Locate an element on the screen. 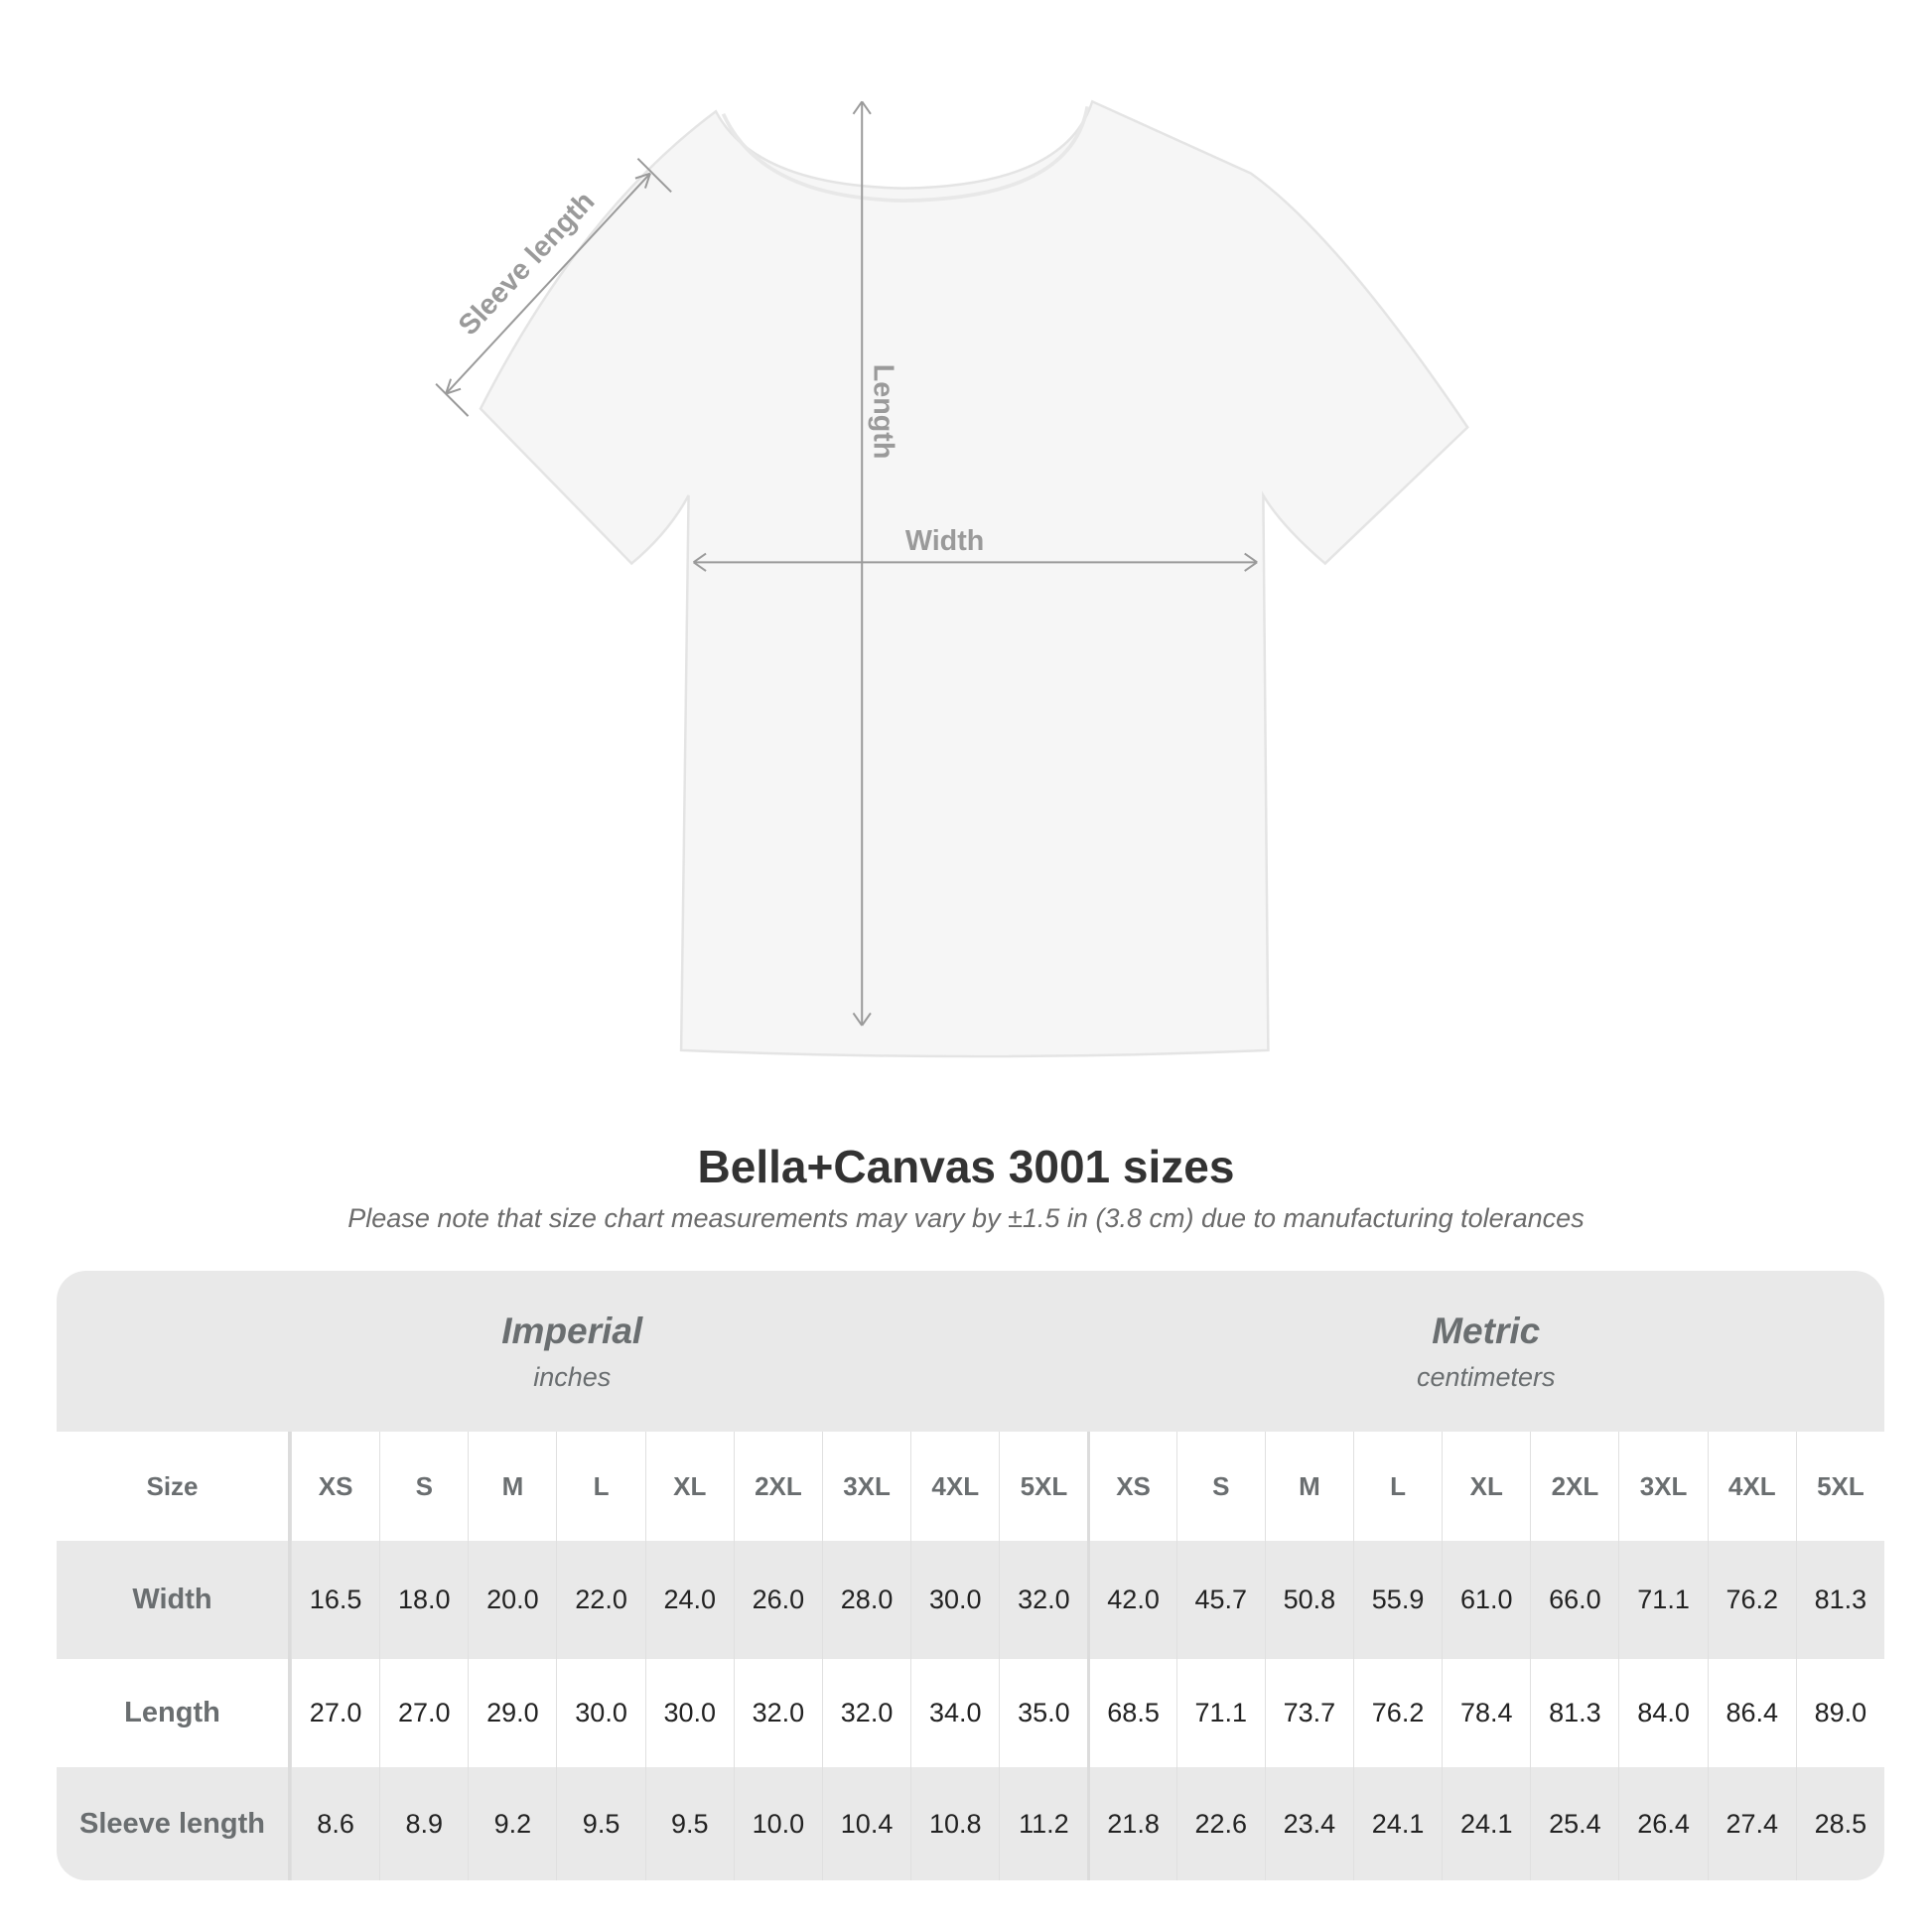 Image resolution: width=1932 pixels, height=1932 pixels. table-cell: 26.4 is located at coordinates (1663, 1823).